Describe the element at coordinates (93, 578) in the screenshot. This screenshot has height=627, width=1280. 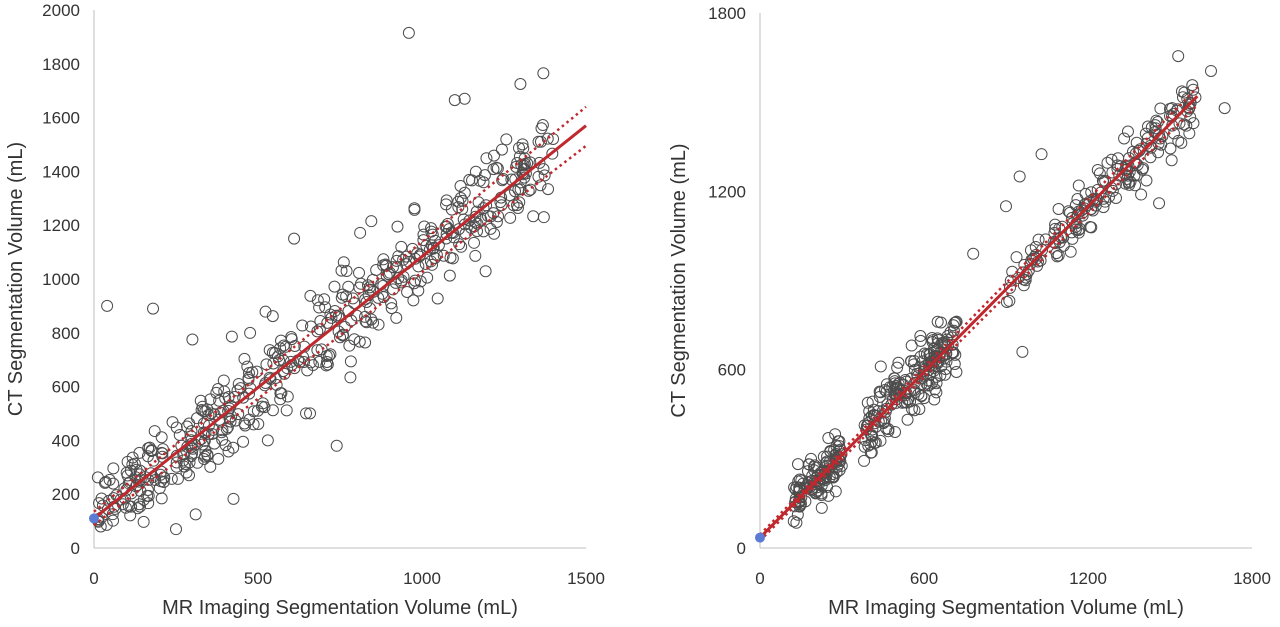
I see `left-x-tick-label: 0` at that location.